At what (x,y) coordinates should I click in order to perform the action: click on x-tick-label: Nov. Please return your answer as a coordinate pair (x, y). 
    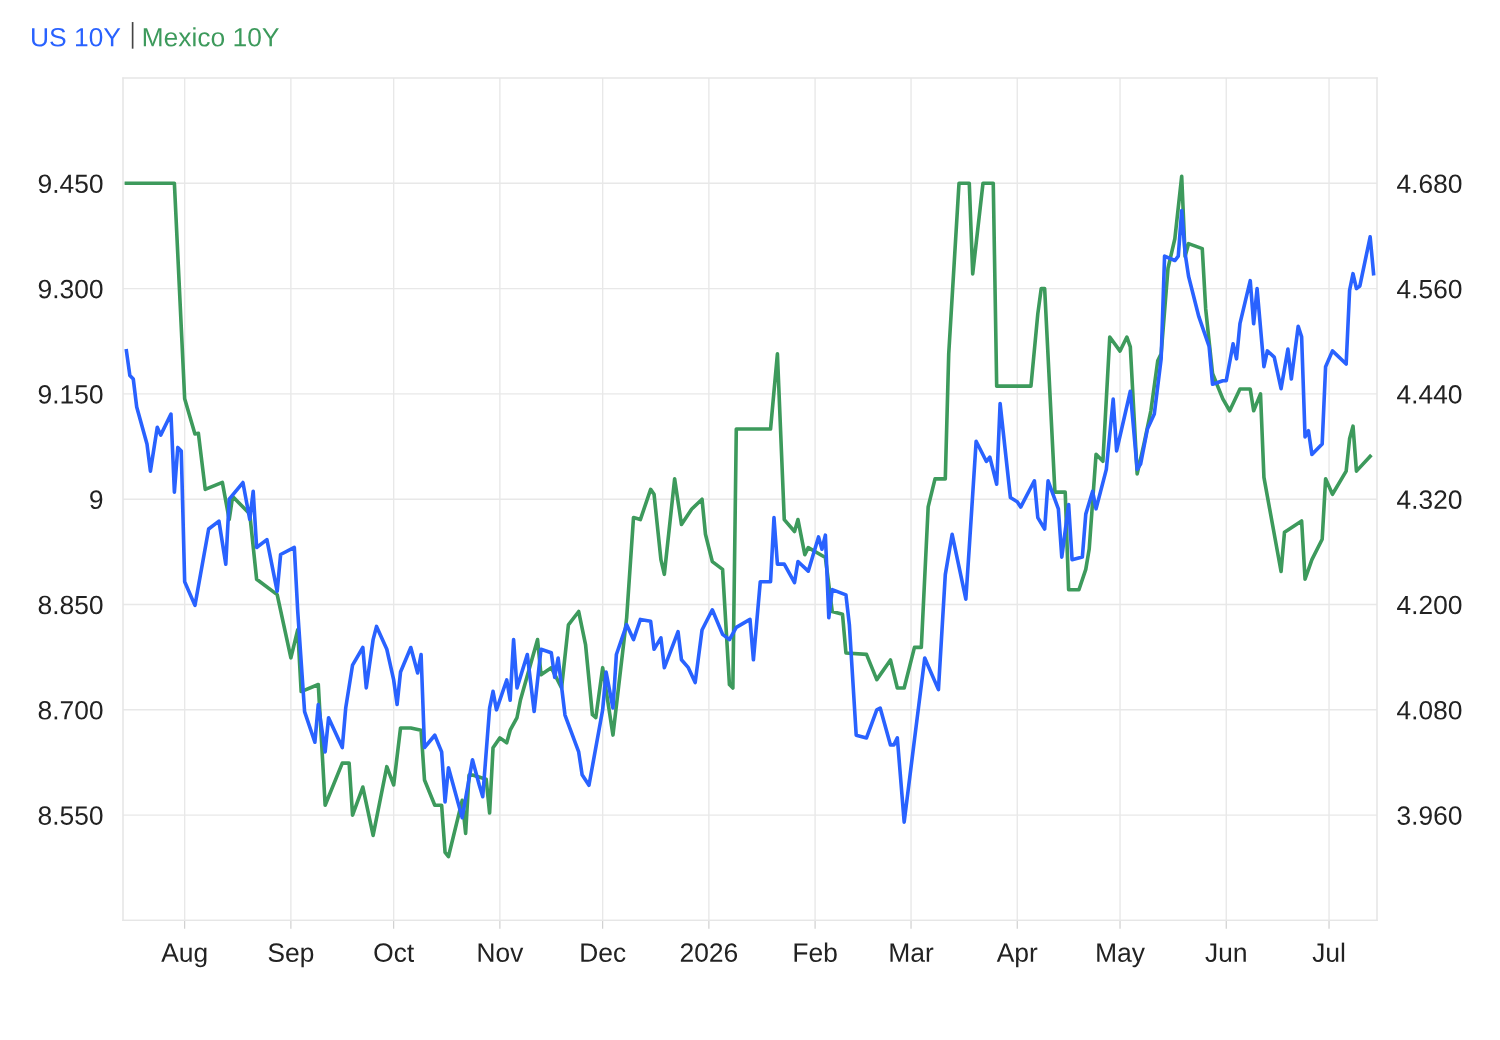
    Looking at the image, I should click on (501, 953).